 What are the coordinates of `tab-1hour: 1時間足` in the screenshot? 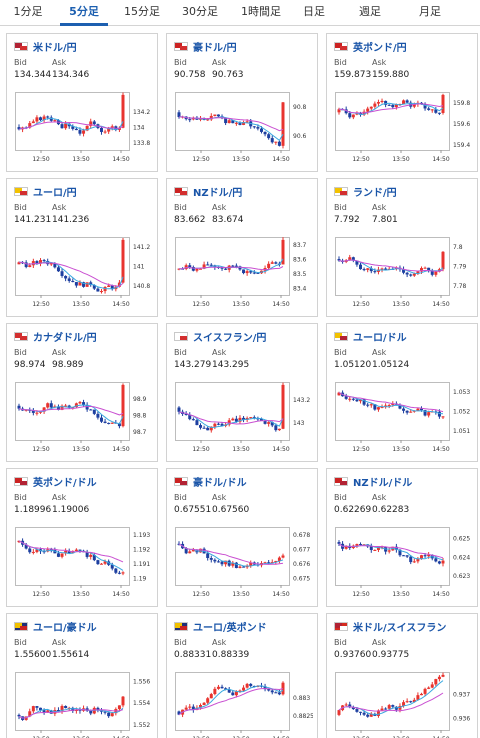 It's located at (261, 11).